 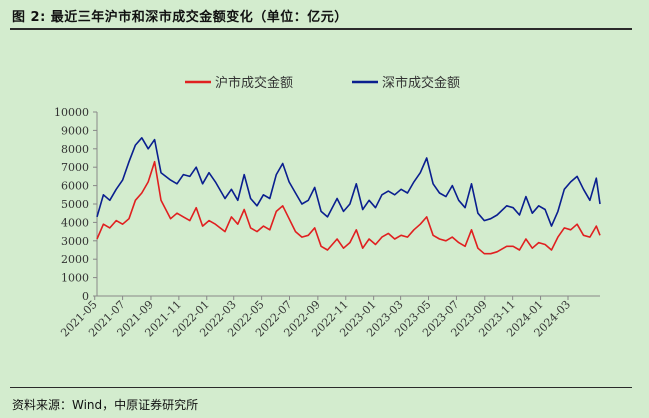 I want to click on top-rule, so click(x=321, y=29).